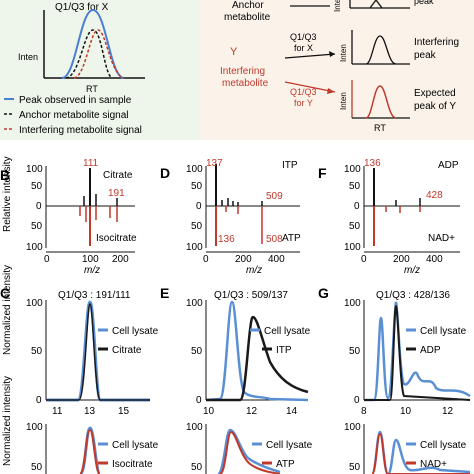 Image resolution: width=474 pixels, height=474 pixels. I want to click on e-b-ytick-100: 100, so click(194, 427).